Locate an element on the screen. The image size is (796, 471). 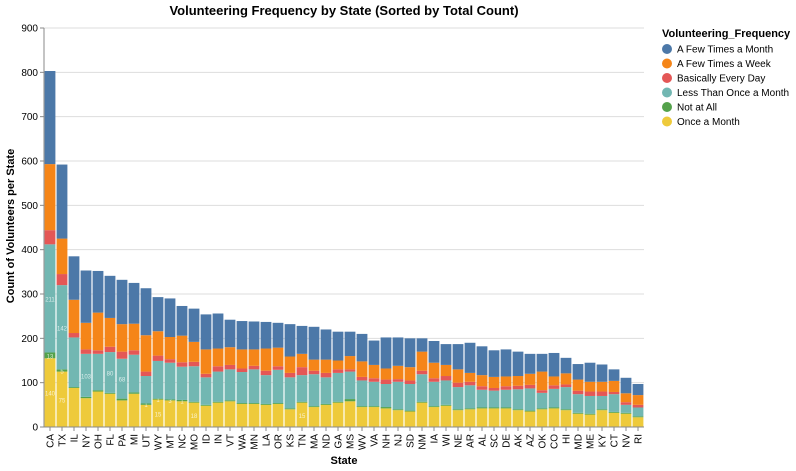
x-tick-label: AK is located at coordinates (519, 441).